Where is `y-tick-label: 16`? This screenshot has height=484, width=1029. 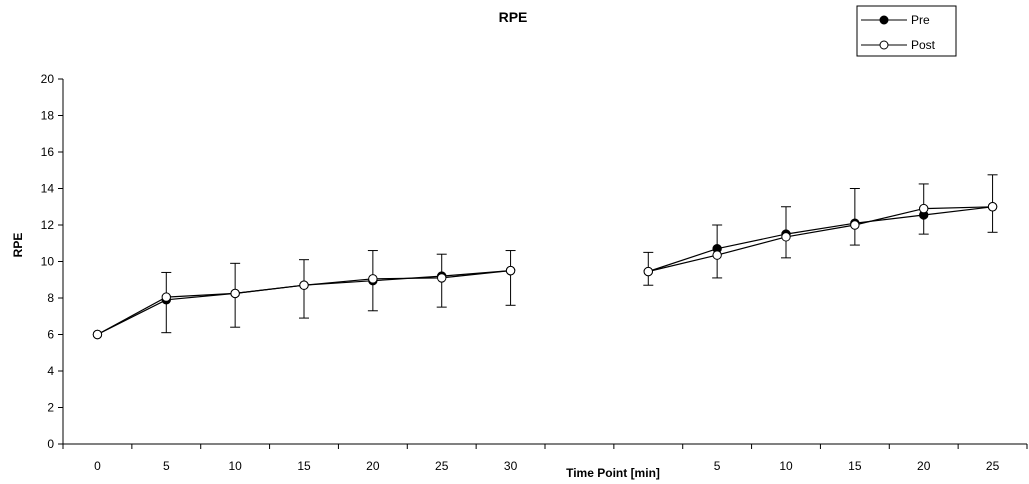
y-tick-label: 16 is located at coordinates (48, 152).